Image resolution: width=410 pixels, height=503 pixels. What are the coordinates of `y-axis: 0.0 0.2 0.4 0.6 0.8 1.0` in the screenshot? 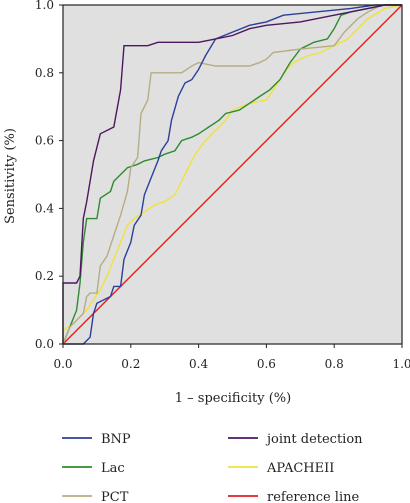 It's located at (49, 175).